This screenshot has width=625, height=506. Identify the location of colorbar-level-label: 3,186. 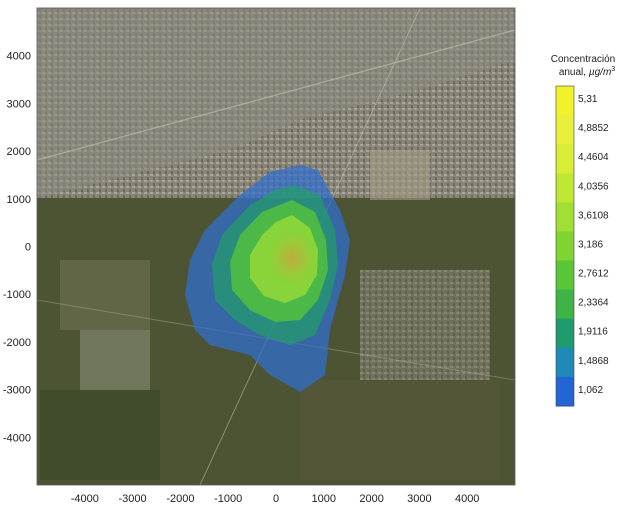
(590, 244).